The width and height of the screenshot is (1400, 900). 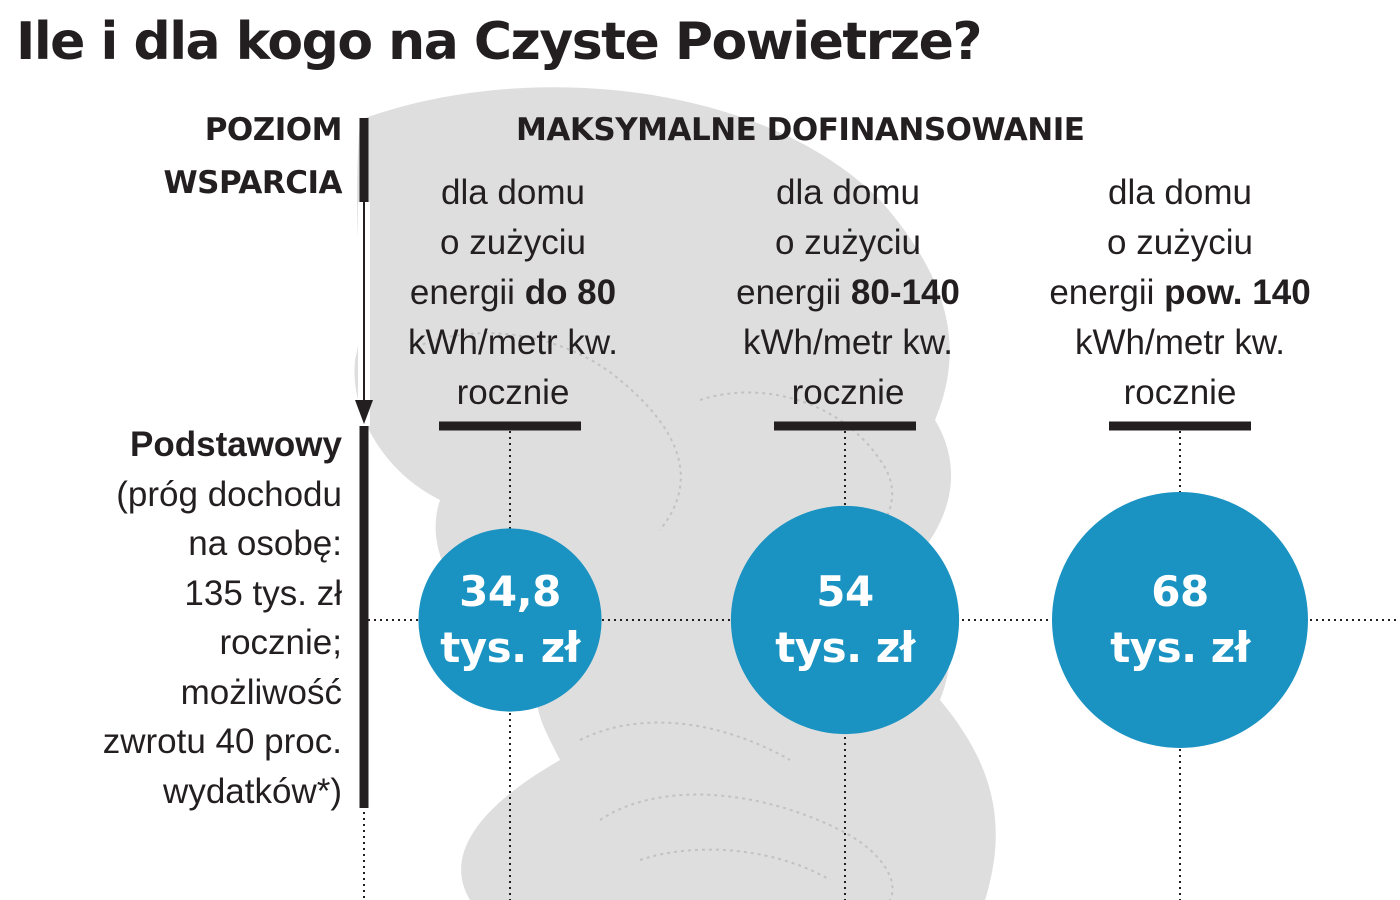 What do you see at coordinates (499, 42) in the screenshot?
I see `page-title: Ile i dla kogo na Czyste Powietrze?` at bounding box center [499, 42].